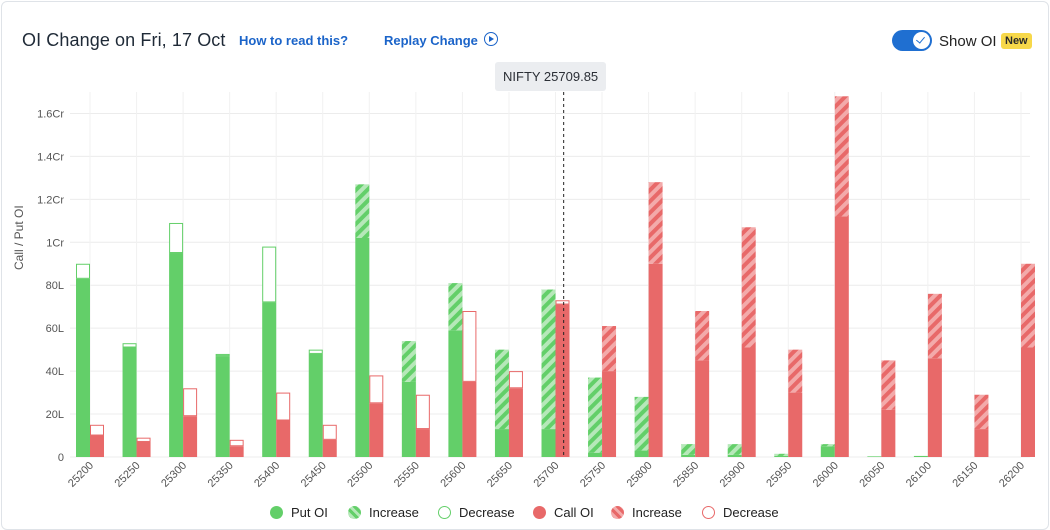  Describe the element at coordinates (968, 41) in the screenshot. I see `show-oi-label: Show OI` at that location.